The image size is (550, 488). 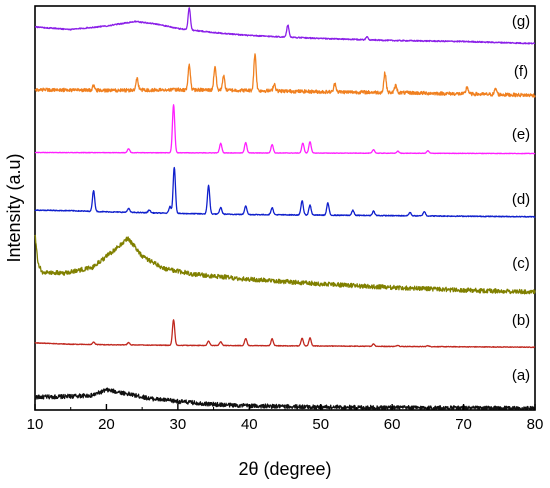 What do you see at coordinates (521, 263) in the screenshot?
I see `series-label-c: (c)` at bounding box center [521, 263].